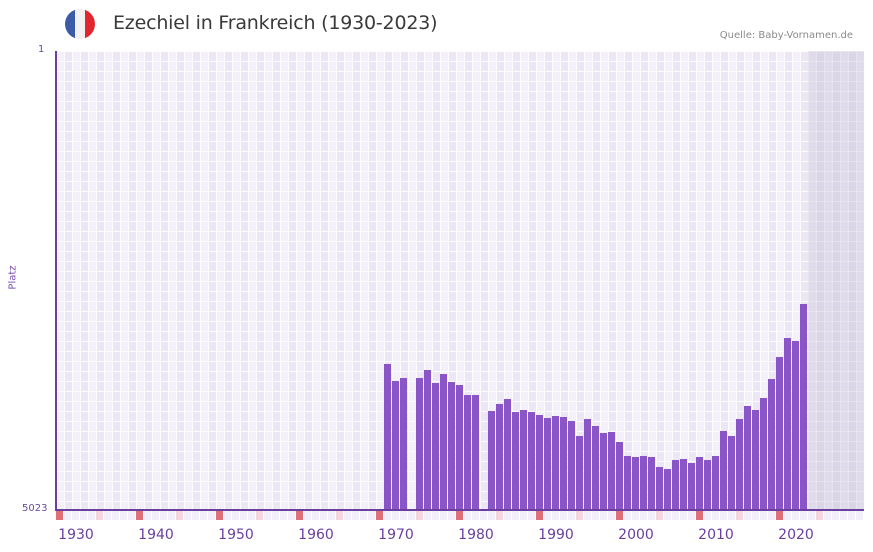 This screenshot has width=873, height=552. I want to click on france-flag-icon, so click(80, 24).